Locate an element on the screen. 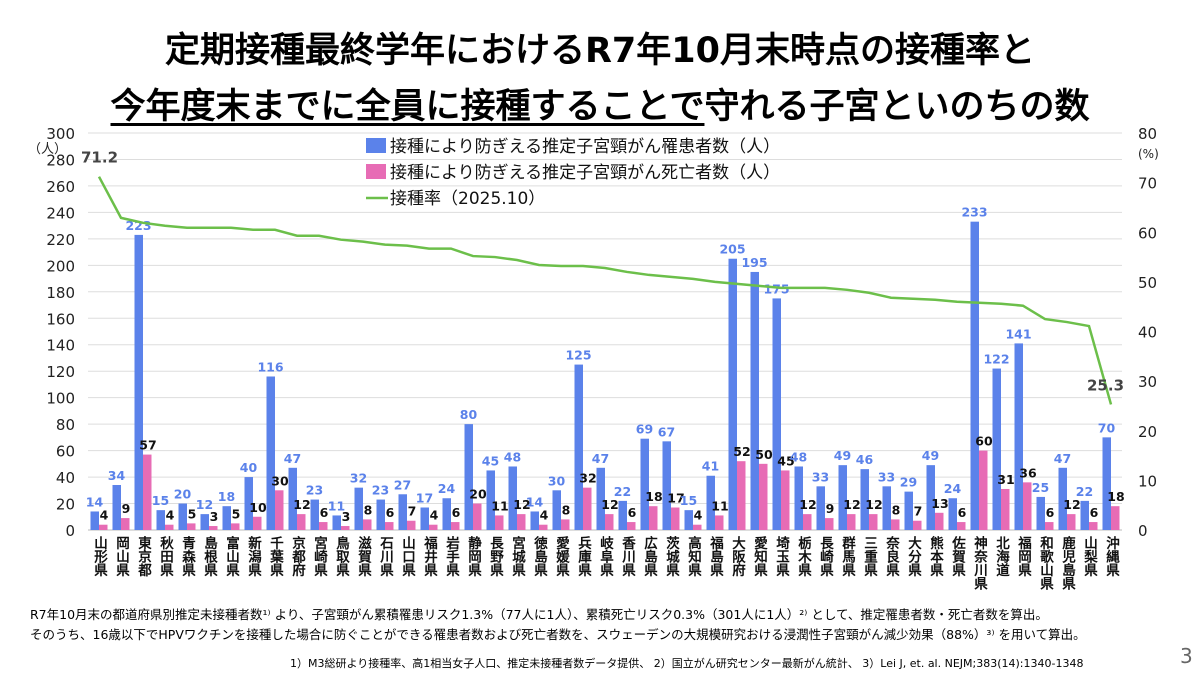 Image resolution: width=1200 pixels, height=674 pixels. label-death: 13 is located at coordinates (939, 503).